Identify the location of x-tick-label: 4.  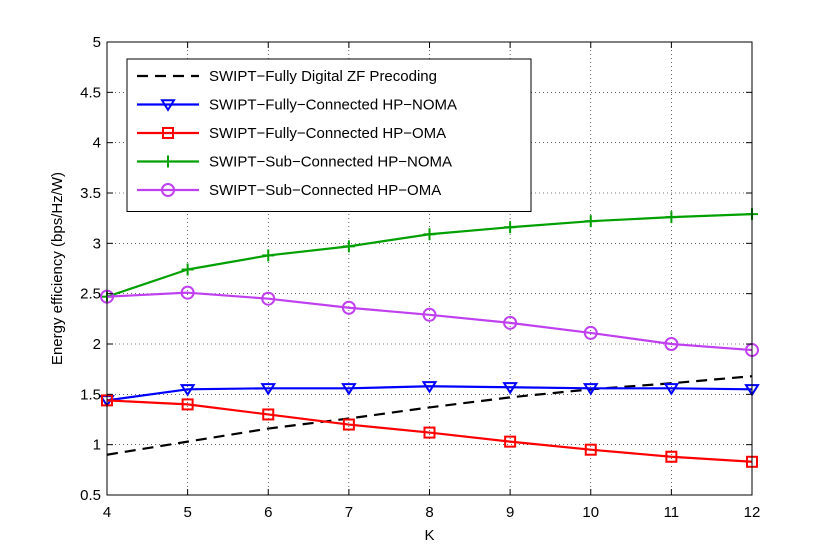
(107, 512).